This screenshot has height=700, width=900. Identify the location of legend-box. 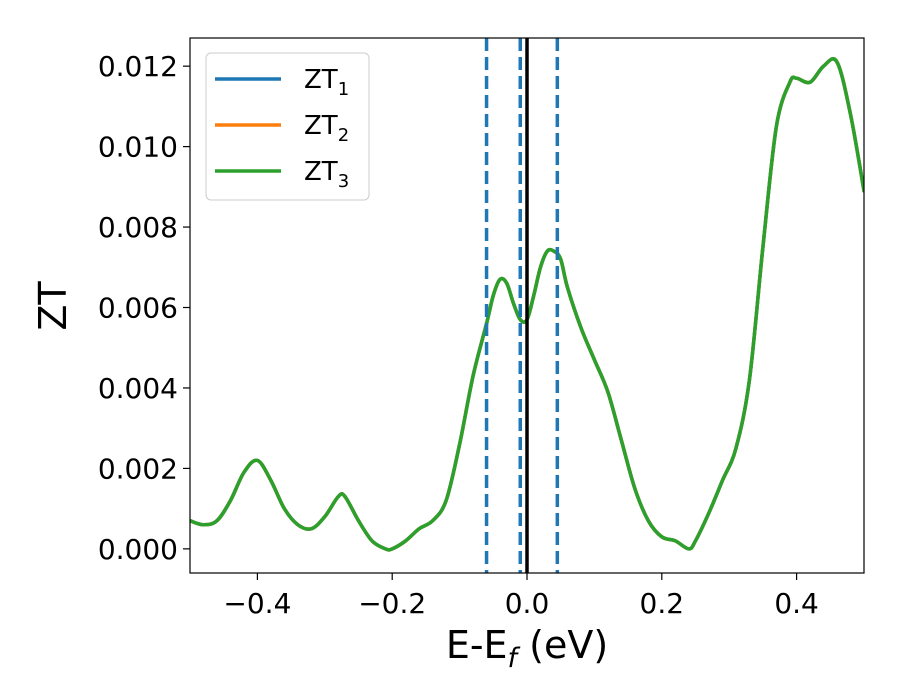
(287, 126).